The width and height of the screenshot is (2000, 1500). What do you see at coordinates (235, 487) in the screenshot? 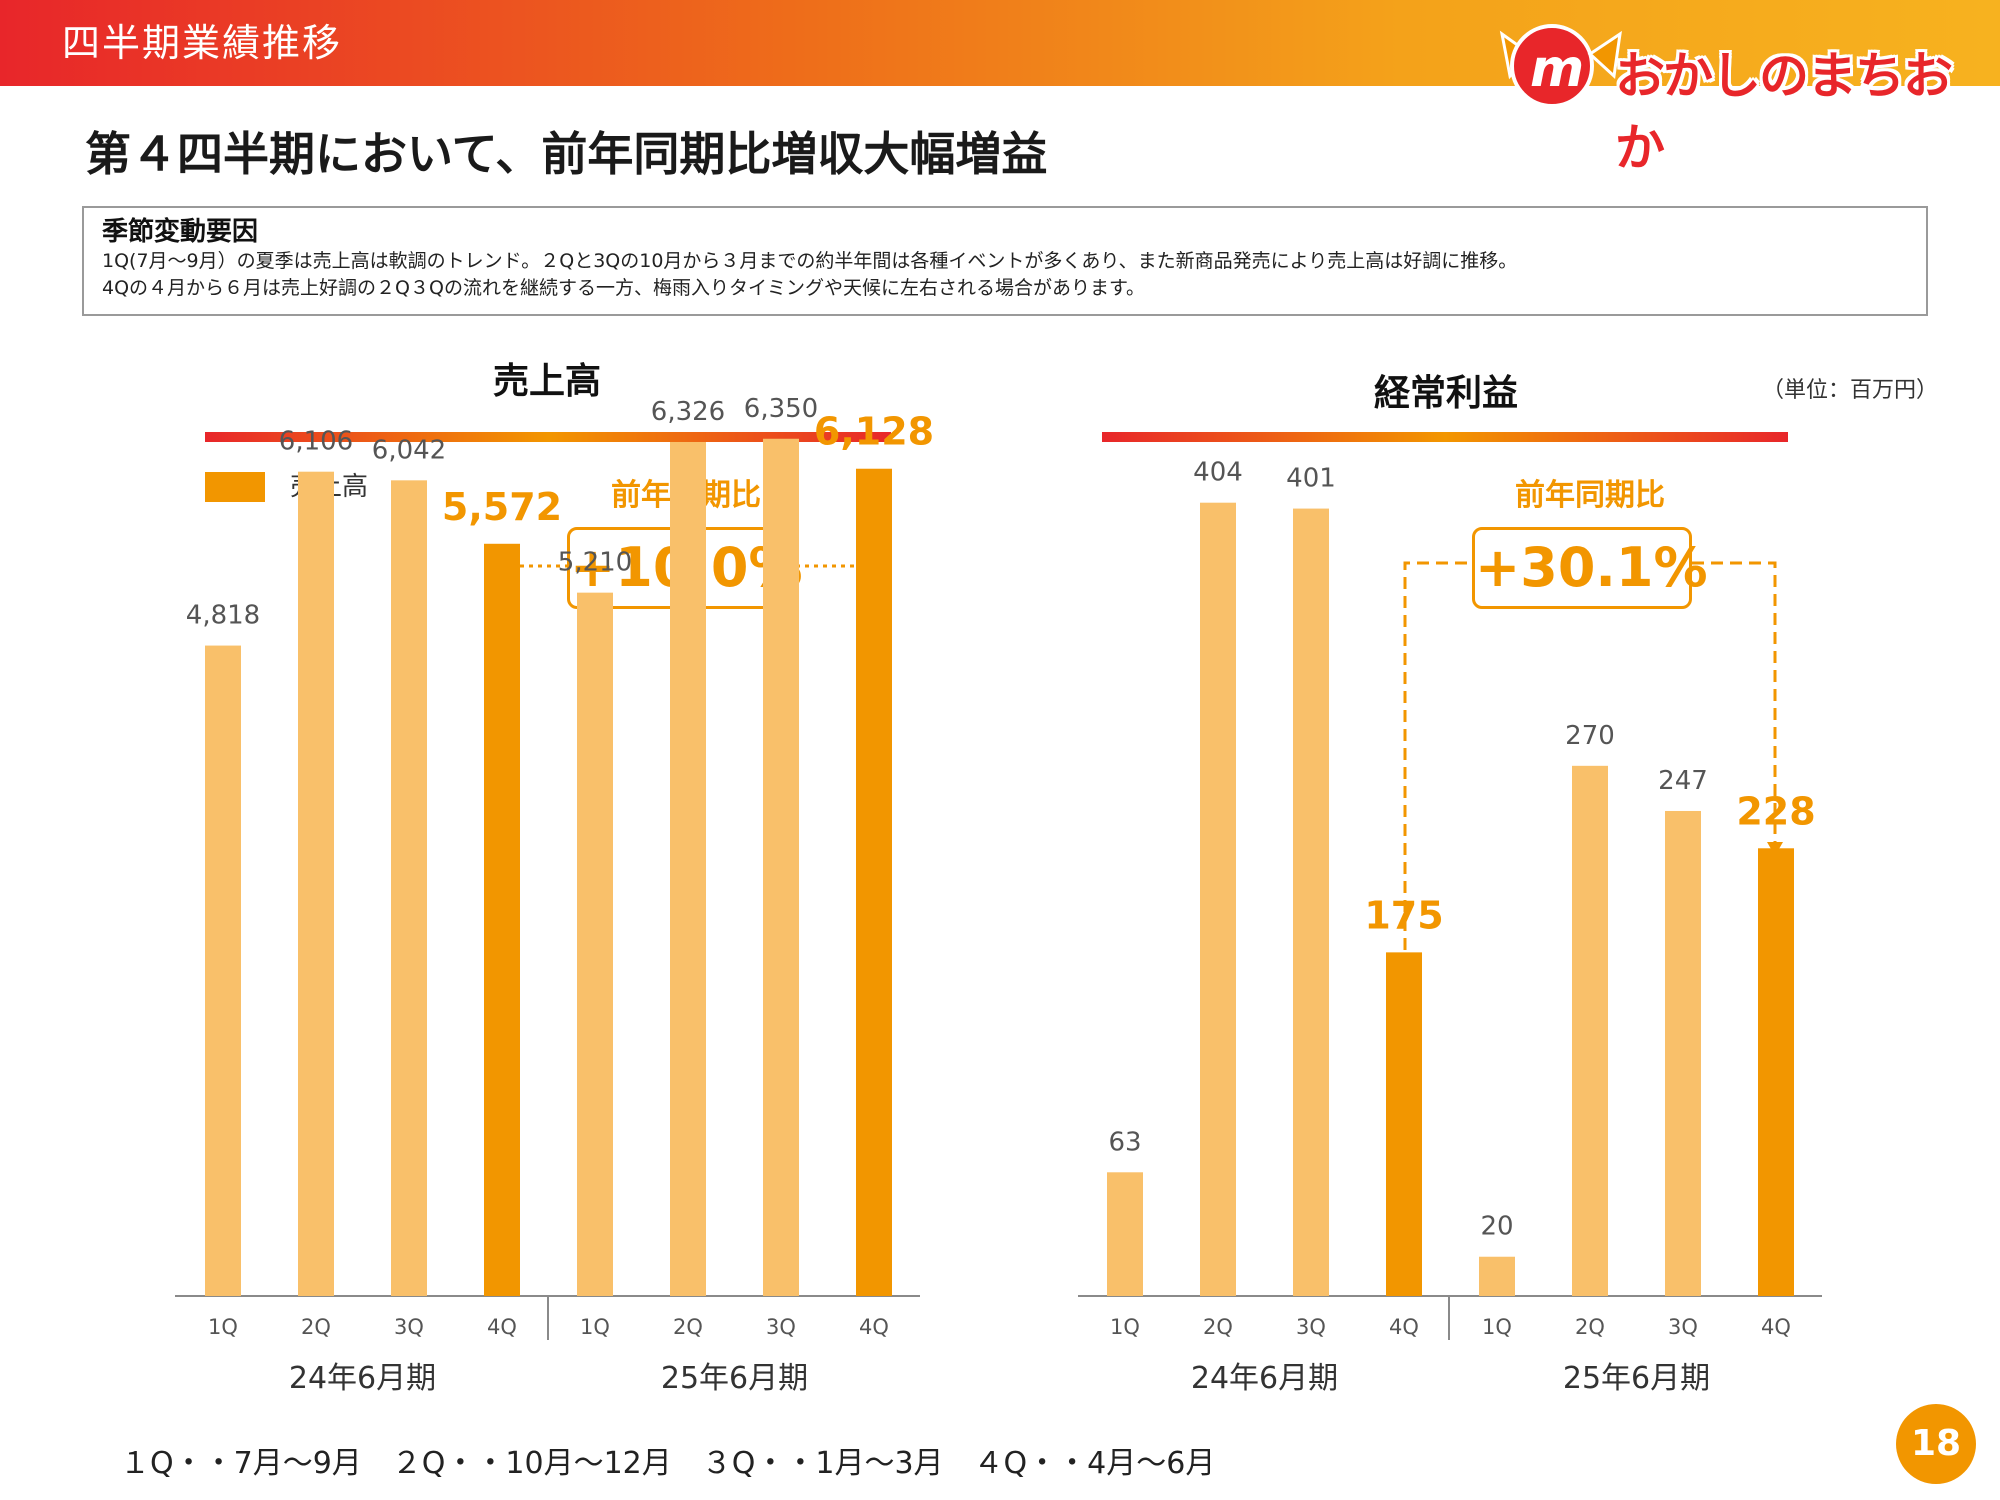
I see `legend-swatch` at bounding box center [235, 487].